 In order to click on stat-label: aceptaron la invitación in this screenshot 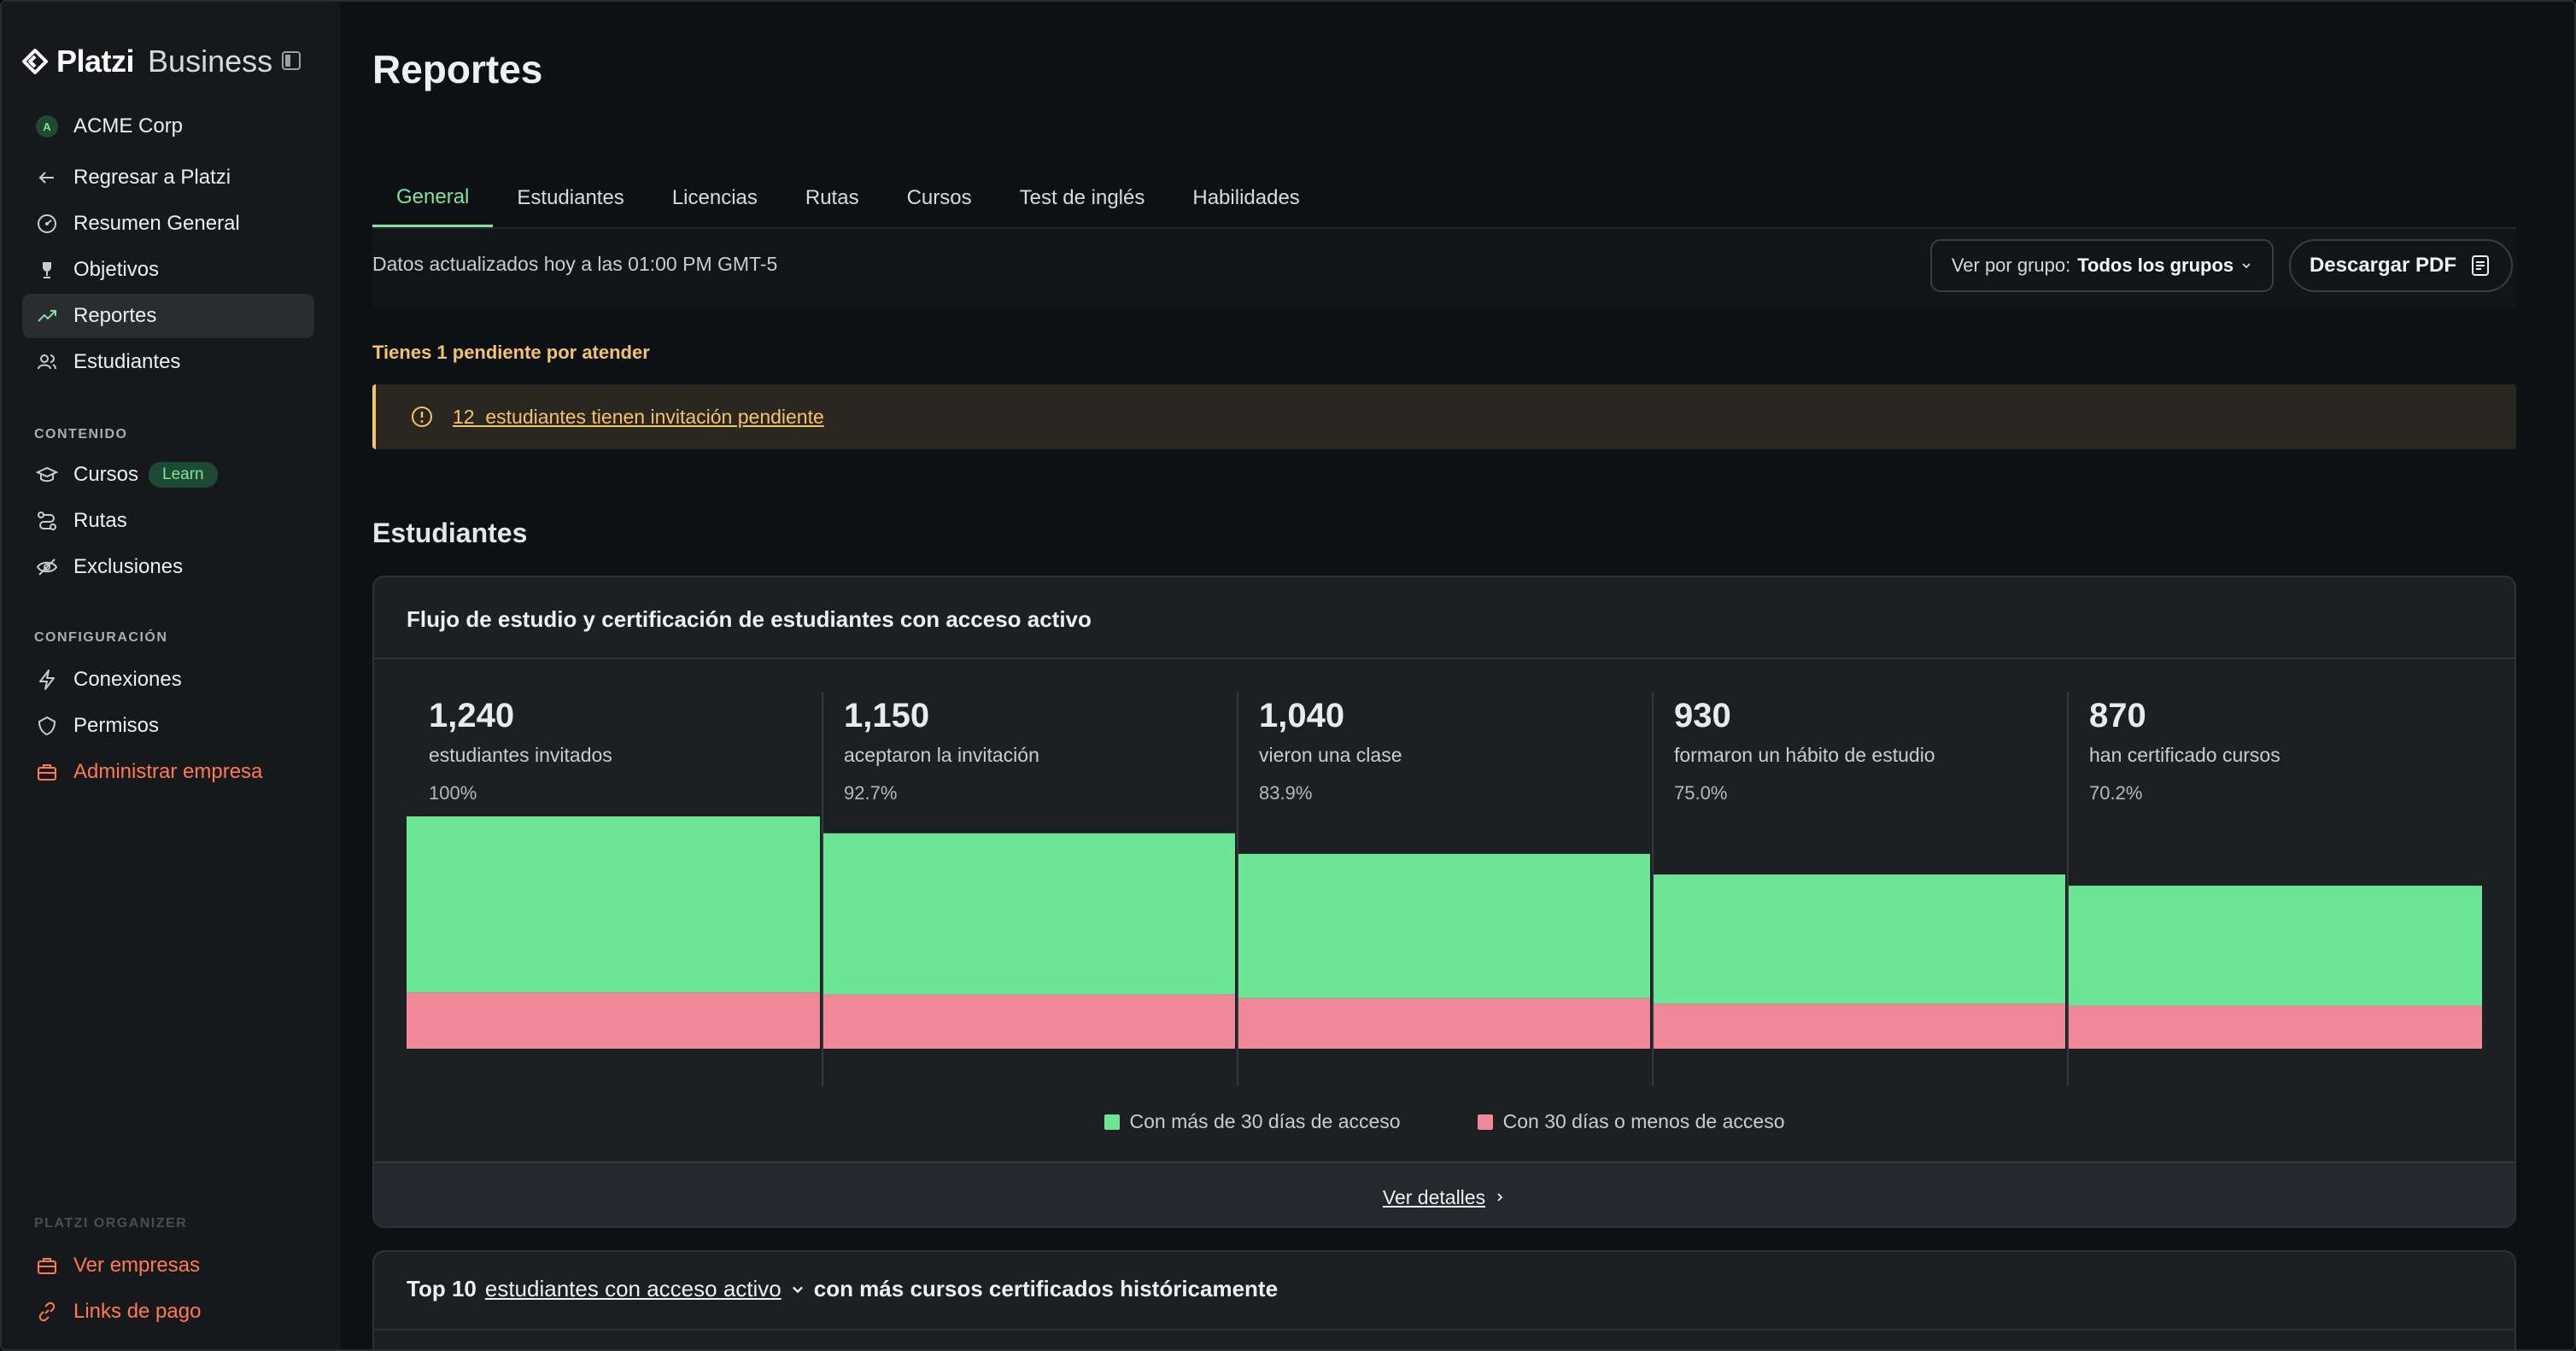, I will do `click(941, 755)`.